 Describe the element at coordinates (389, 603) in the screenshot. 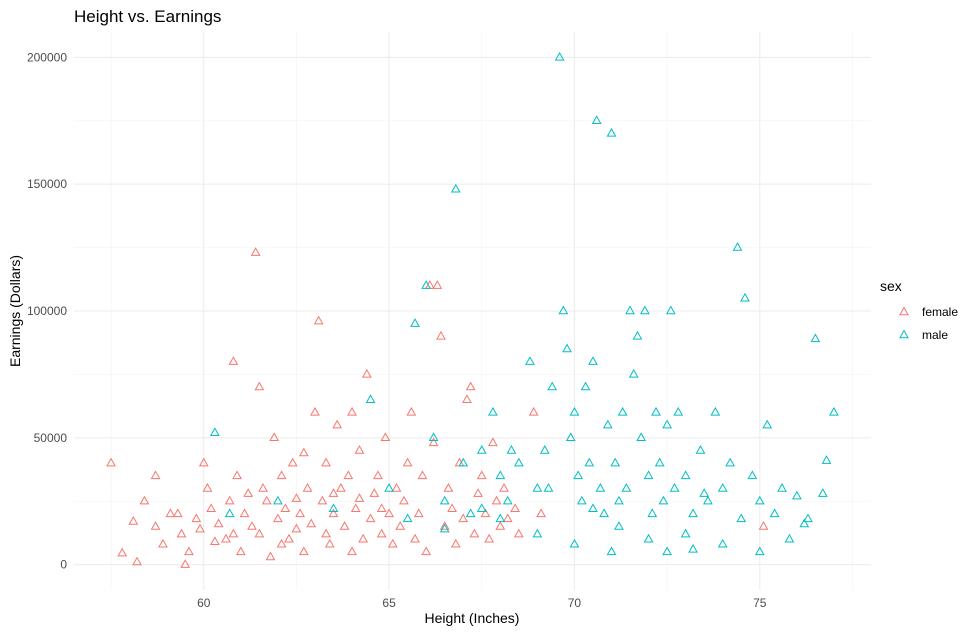

I see `x-tick-label: 65` at that location.